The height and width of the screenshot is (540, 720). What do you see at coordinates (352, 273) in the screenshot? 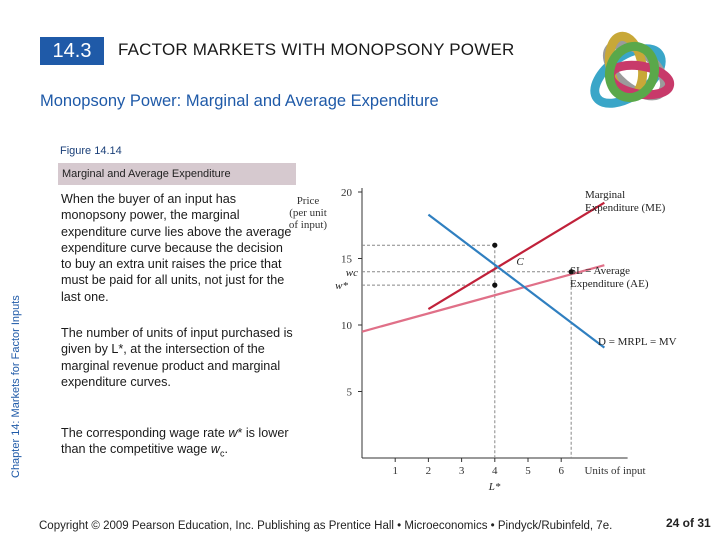
I see `label-wc: wc` at bounding box center [352, 273].